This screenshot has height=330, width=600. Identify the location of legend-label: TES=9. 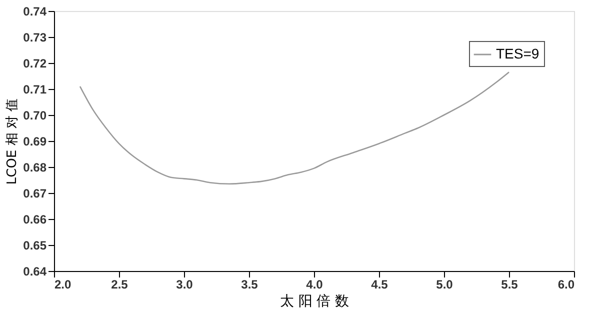
(518, 54).